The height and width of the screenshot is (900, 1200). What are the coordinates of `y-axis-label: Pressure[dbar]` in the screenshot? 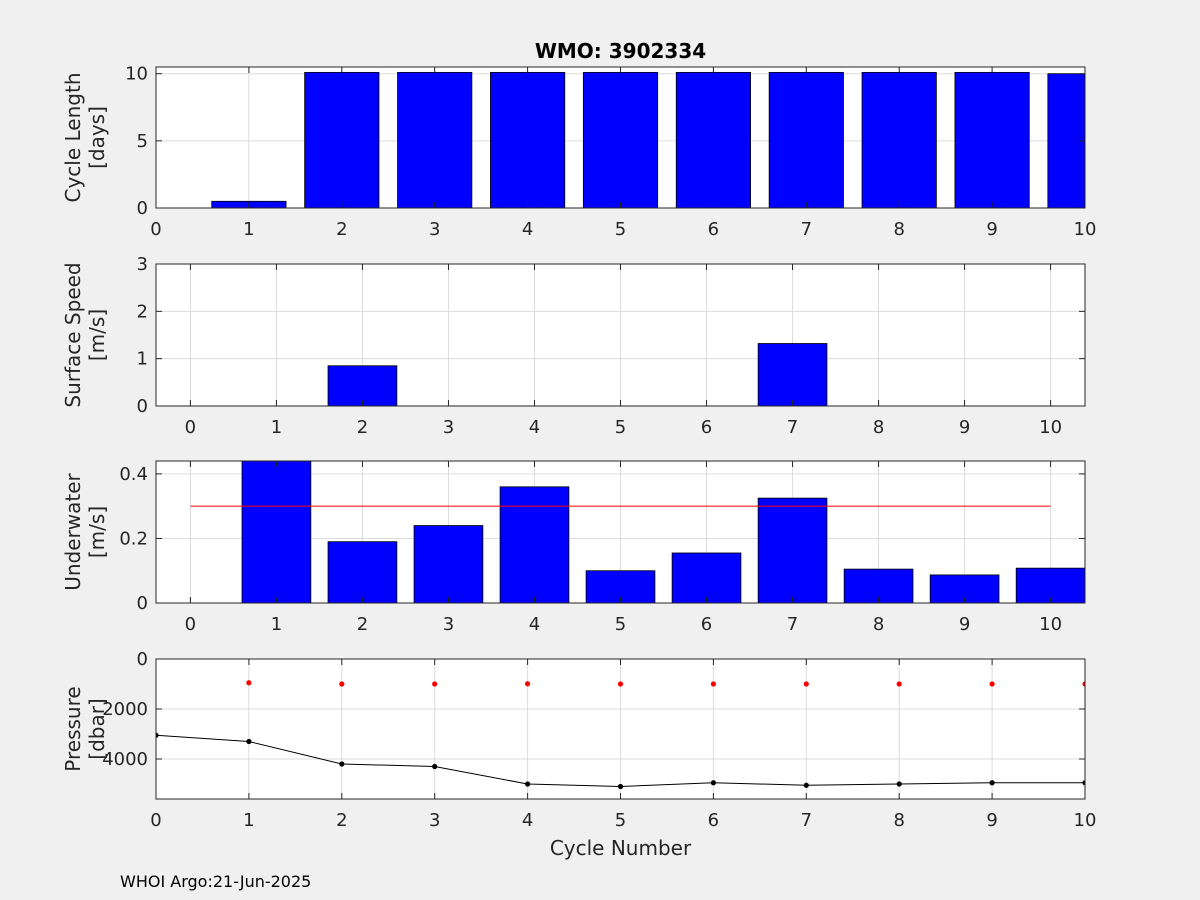 It's located at (85, 728).